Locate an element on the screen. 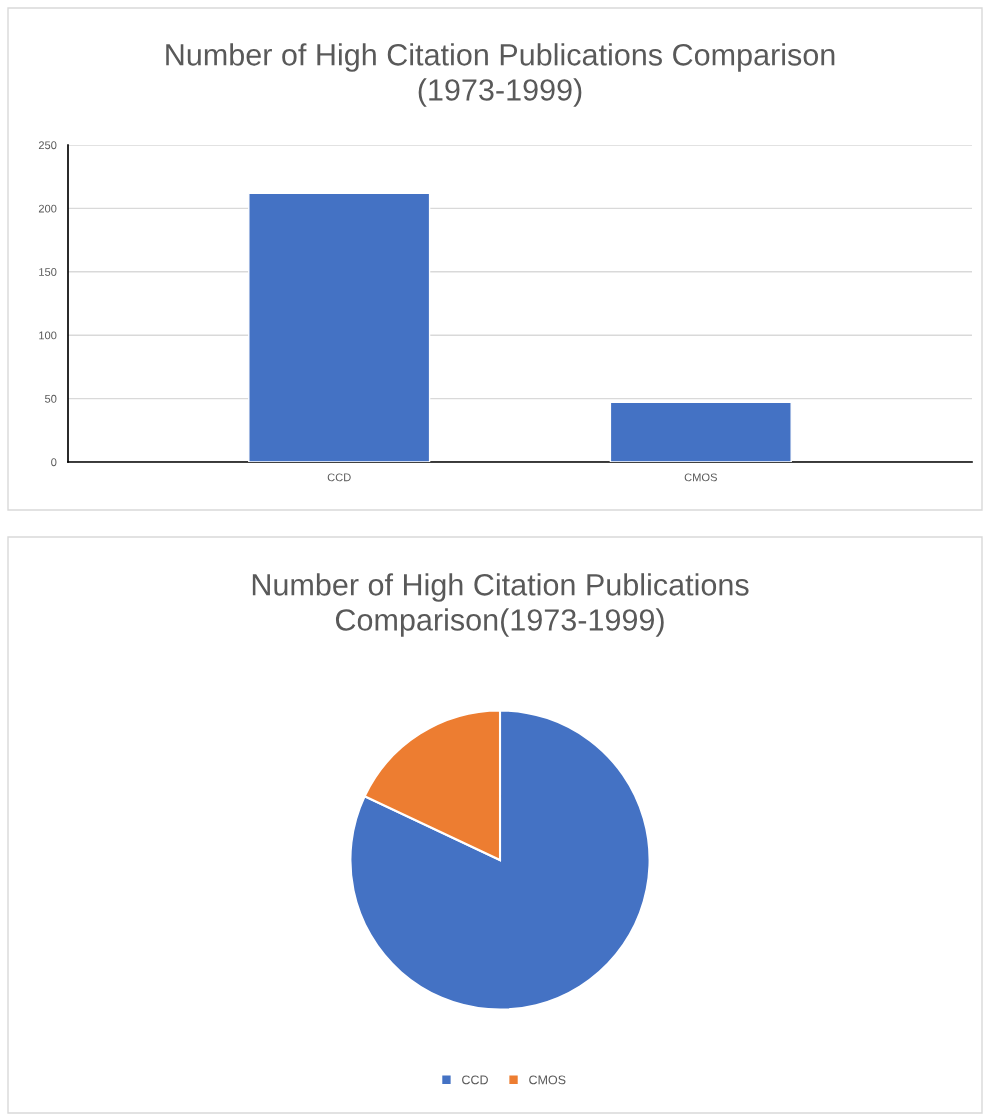 Image resolution: width=984 pixels, height=1115 pixels. y-tick-label: 50 is located at coordinates (50, 398).